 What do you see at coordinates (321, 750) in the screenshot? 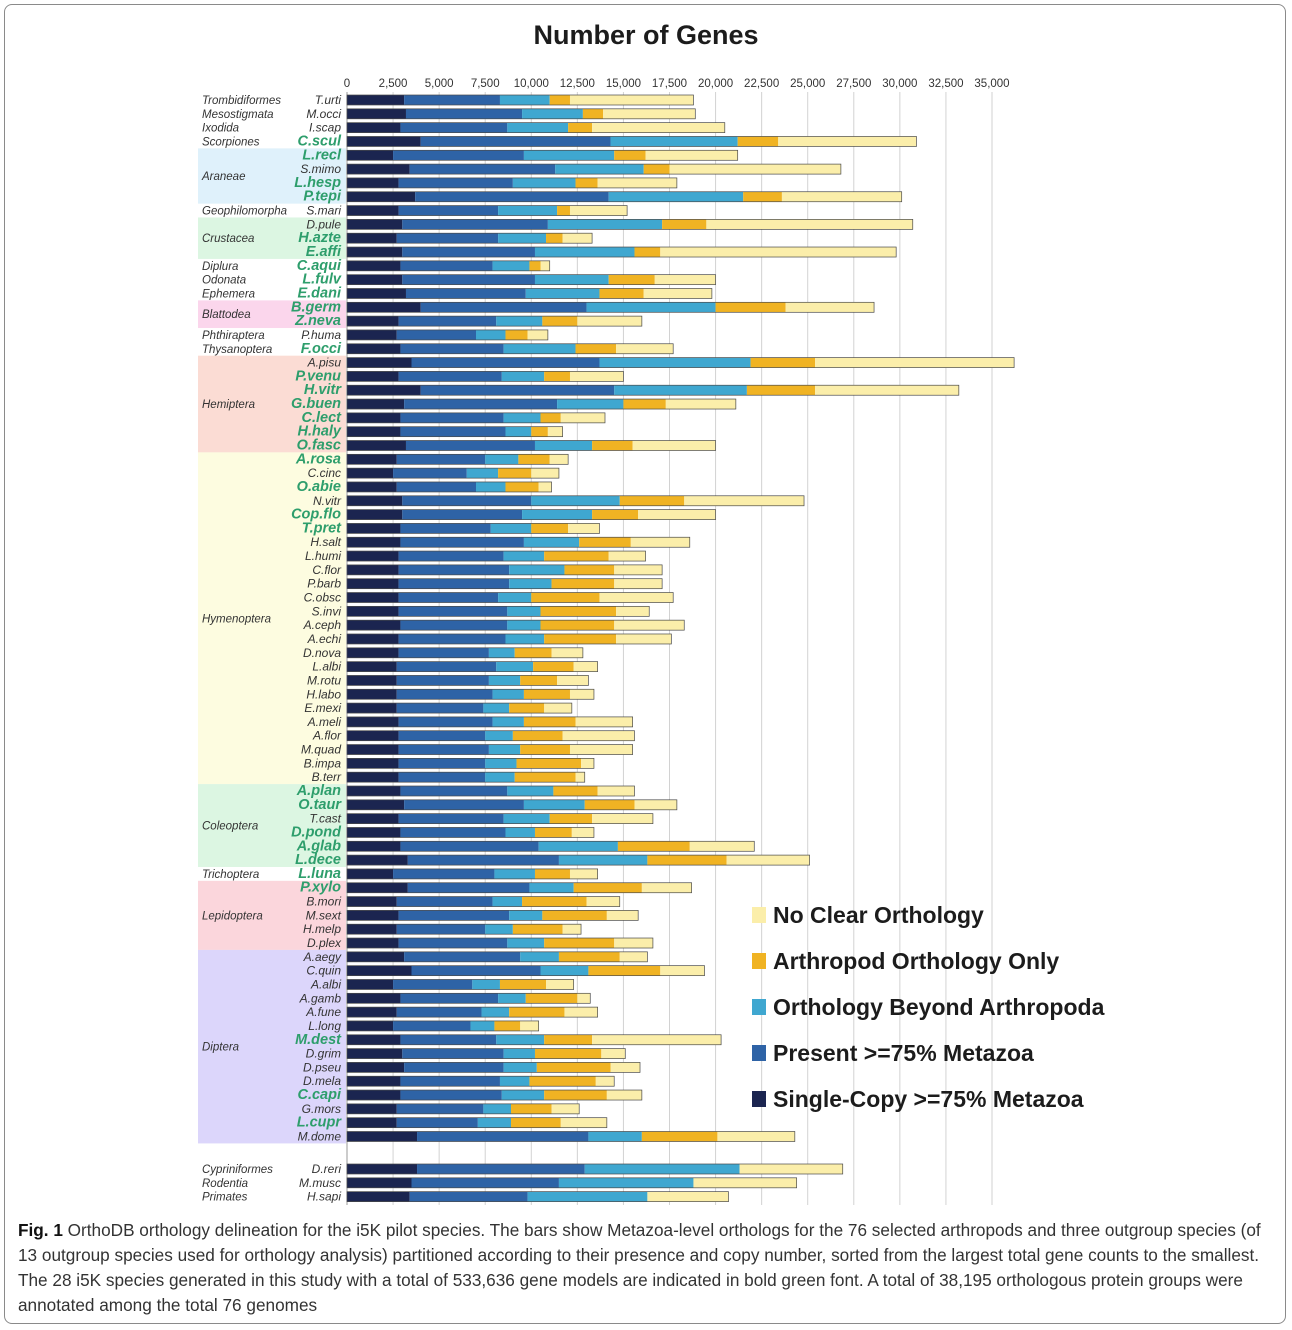
I see `species-label: M.quad` at bounding box center [321, 750].